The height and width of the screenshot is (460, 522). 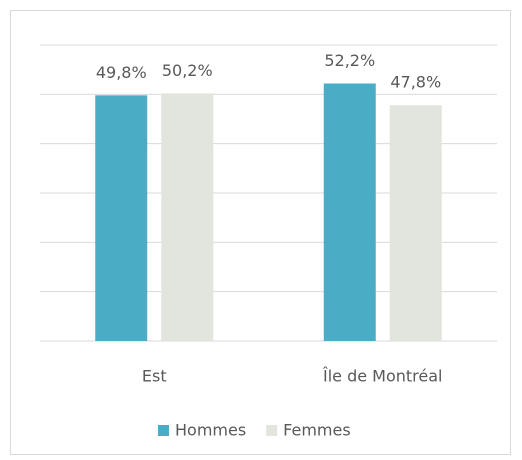 What do you see at coordinates (210, 430) in the screenshot?
I see `legend-label: Hommes` at bounding box center [210, 430].